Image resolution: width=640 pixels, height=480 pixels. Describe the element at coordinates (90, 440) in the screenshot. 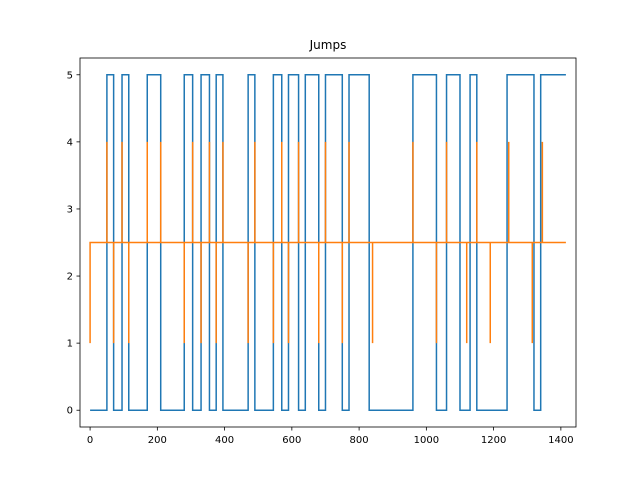

I see `x-tick-label: 0` at that location.